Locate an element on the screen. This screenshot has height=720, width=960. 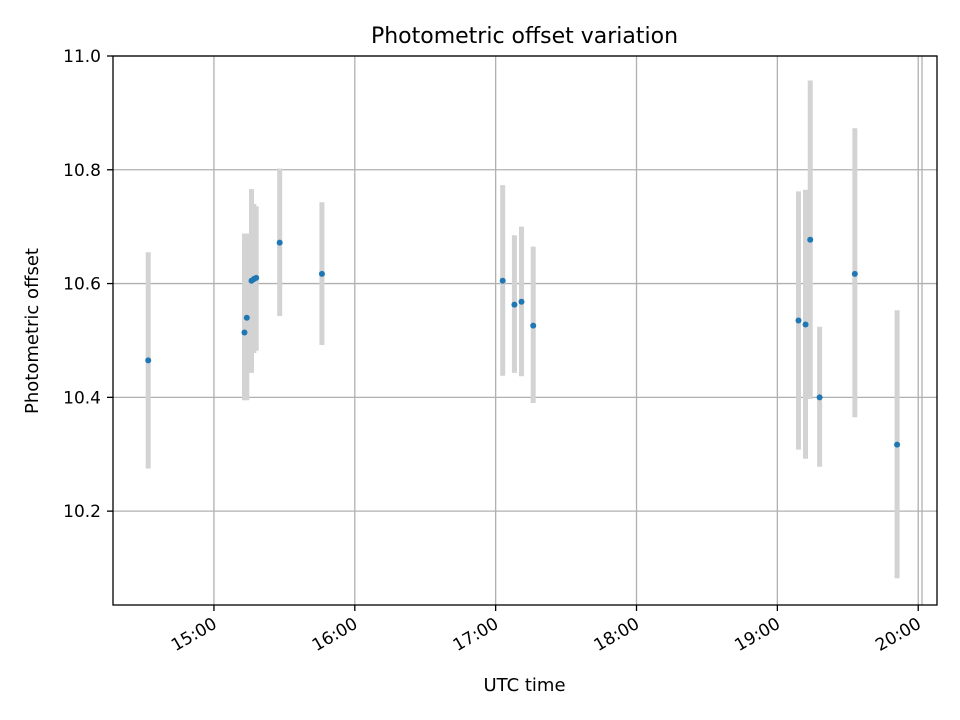
y-tick-label: 11.0 is located at coordinates (82, 57).